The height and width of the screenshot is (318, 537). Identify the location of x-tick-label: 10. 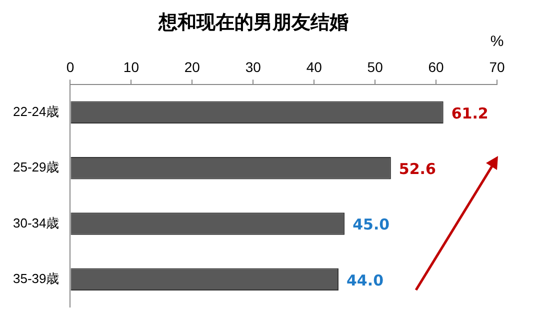
(131, 67).